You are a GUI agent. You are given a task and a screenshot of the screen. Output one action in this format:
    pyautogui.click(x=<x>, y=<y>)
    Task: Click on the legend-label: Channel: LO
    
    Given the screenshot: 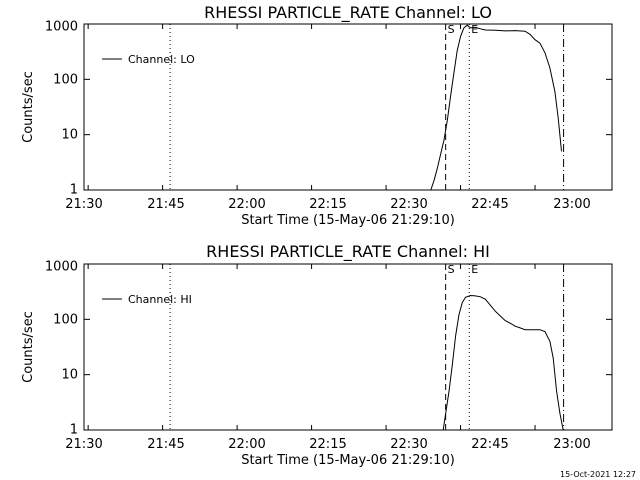 What is the action you would take?
    pyautogui.click(x=161, y=59)
    